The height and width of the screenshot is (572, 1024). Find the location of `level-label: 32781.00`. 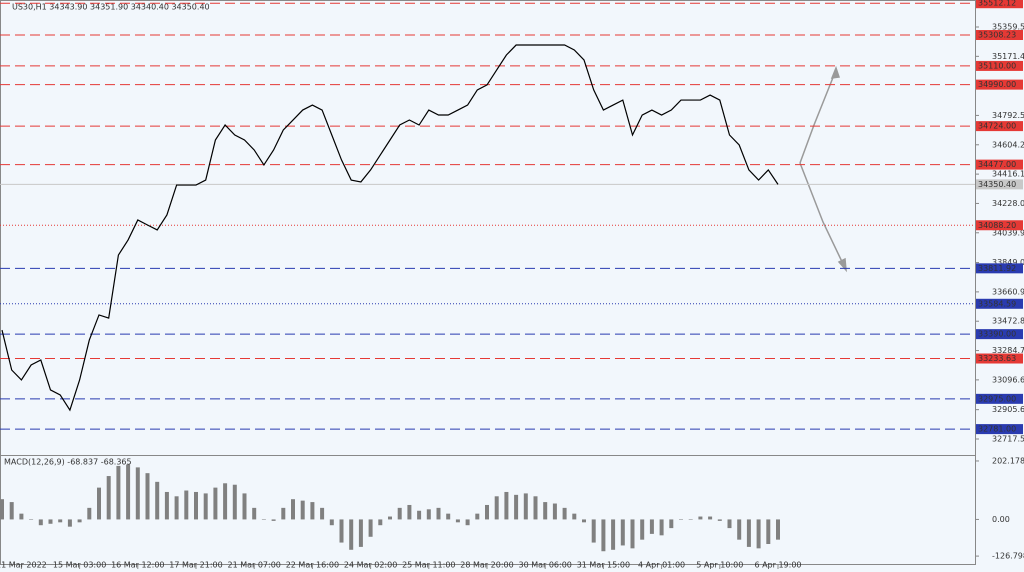

level-label: 32781.00 is located at coordinates (997, 429).